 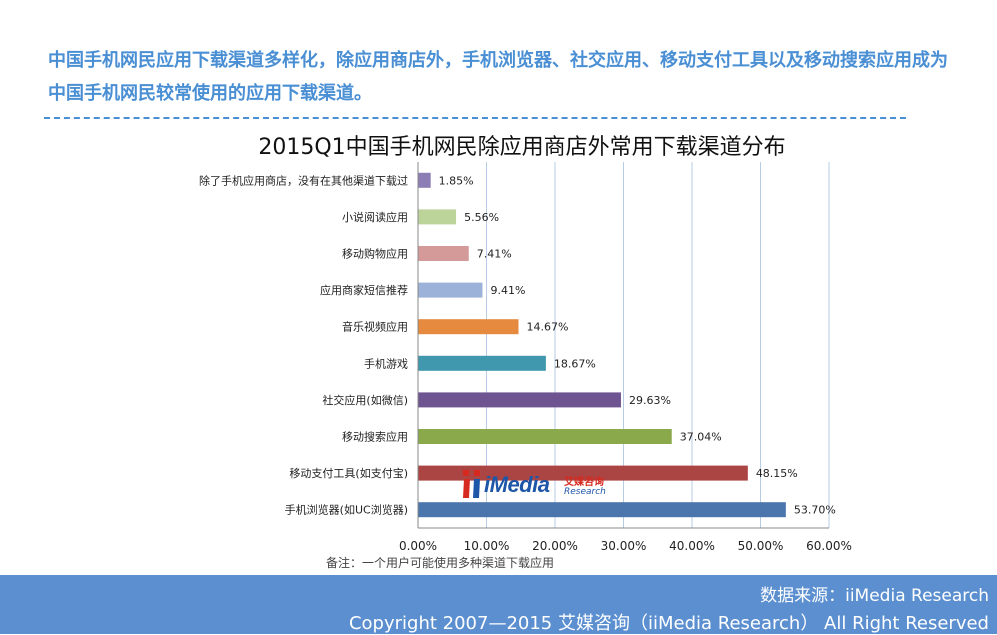 I want to click on category-label: 手机浏览器(如UC浏览器), so click(x=346, y=510).